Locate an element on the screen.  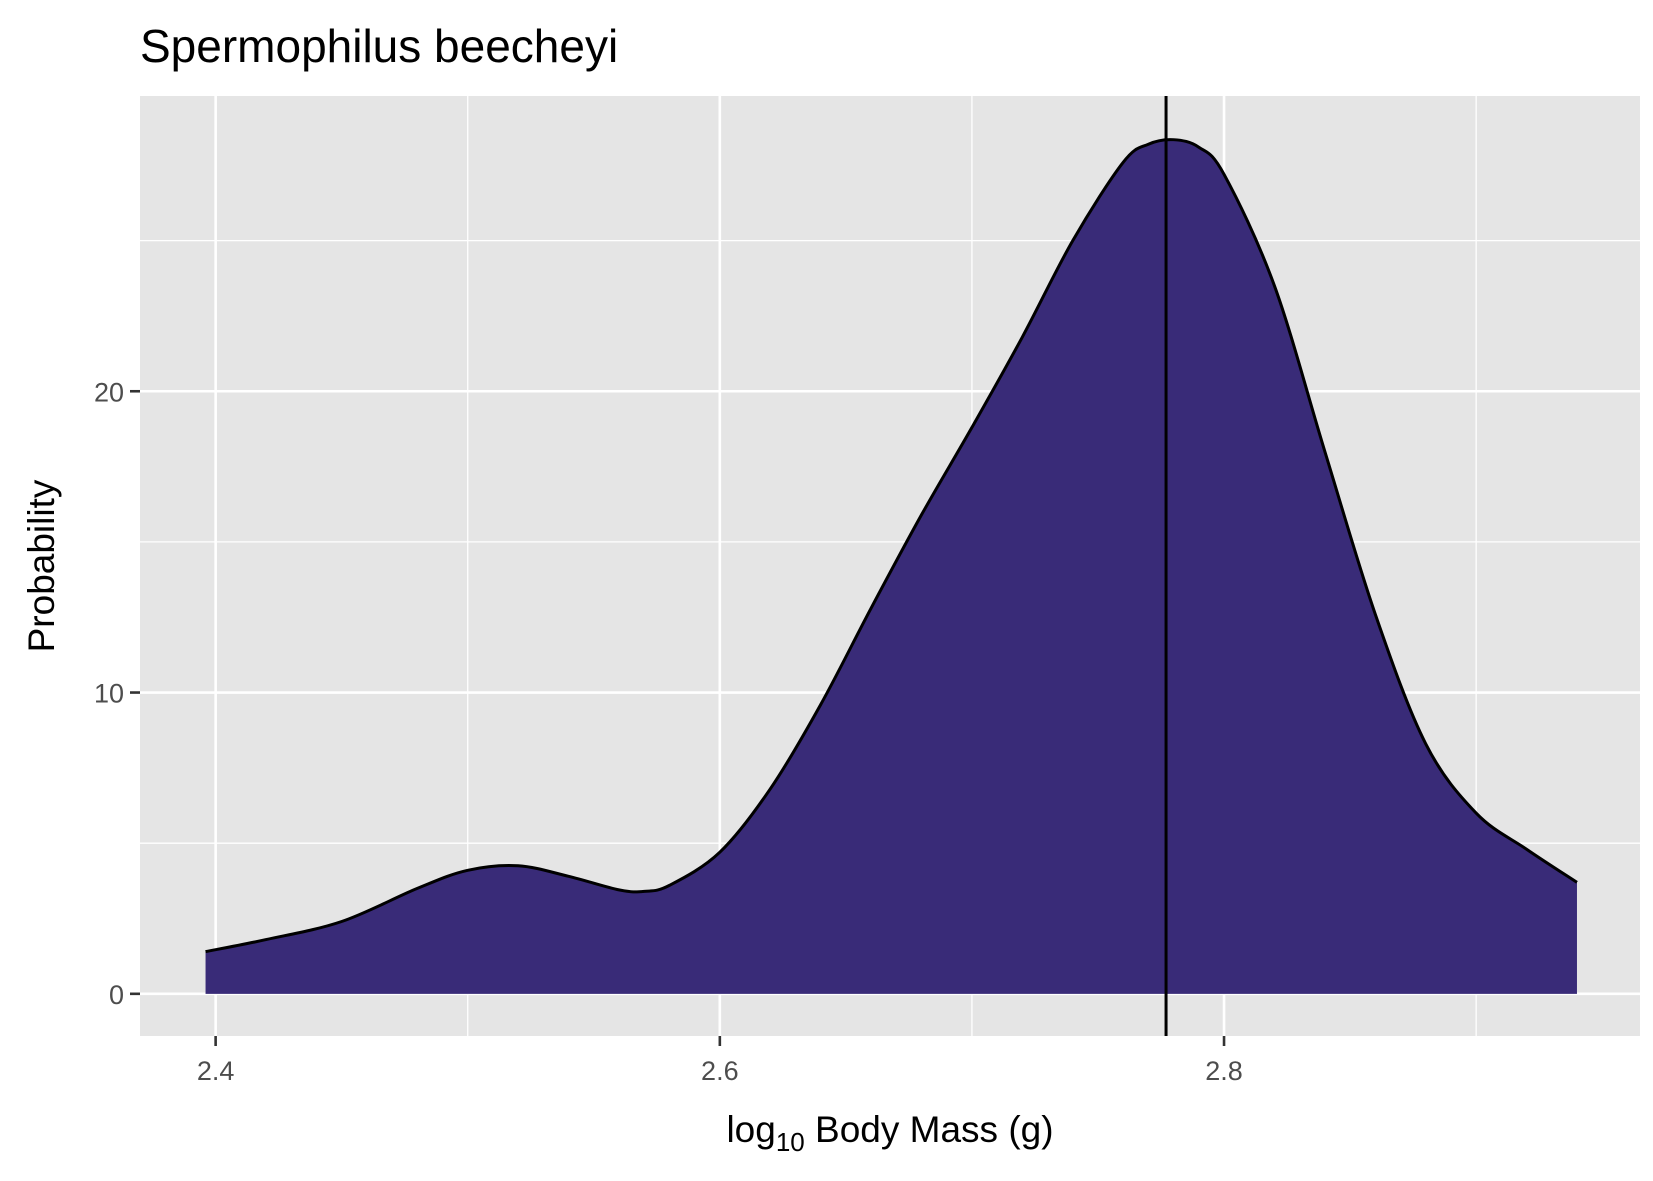
x-tick-label: 2.6 is located at coordinates (720, 1071).